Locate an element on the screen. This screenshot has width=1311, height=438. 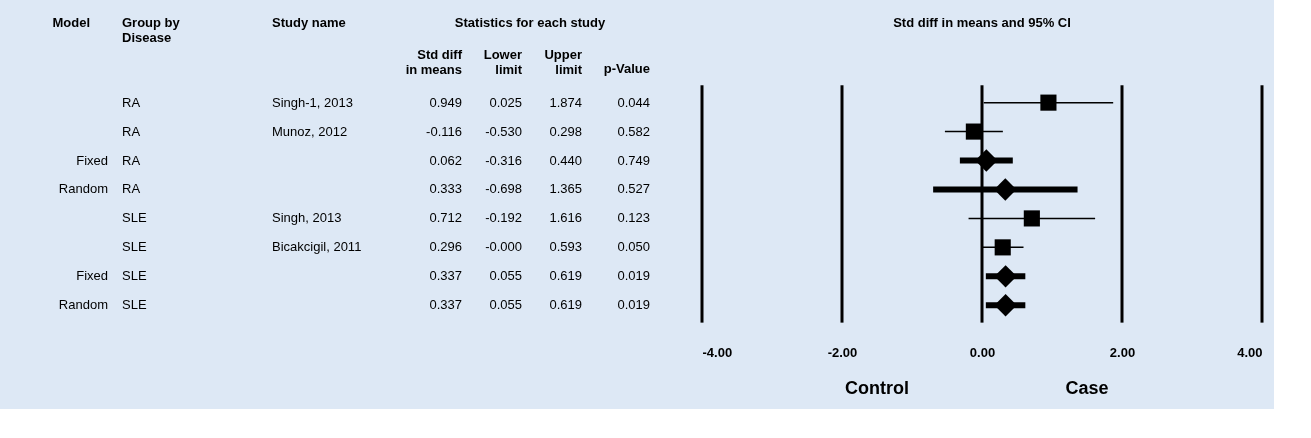
x-tick-label: -4.00 is located at coordinates (717, 352).